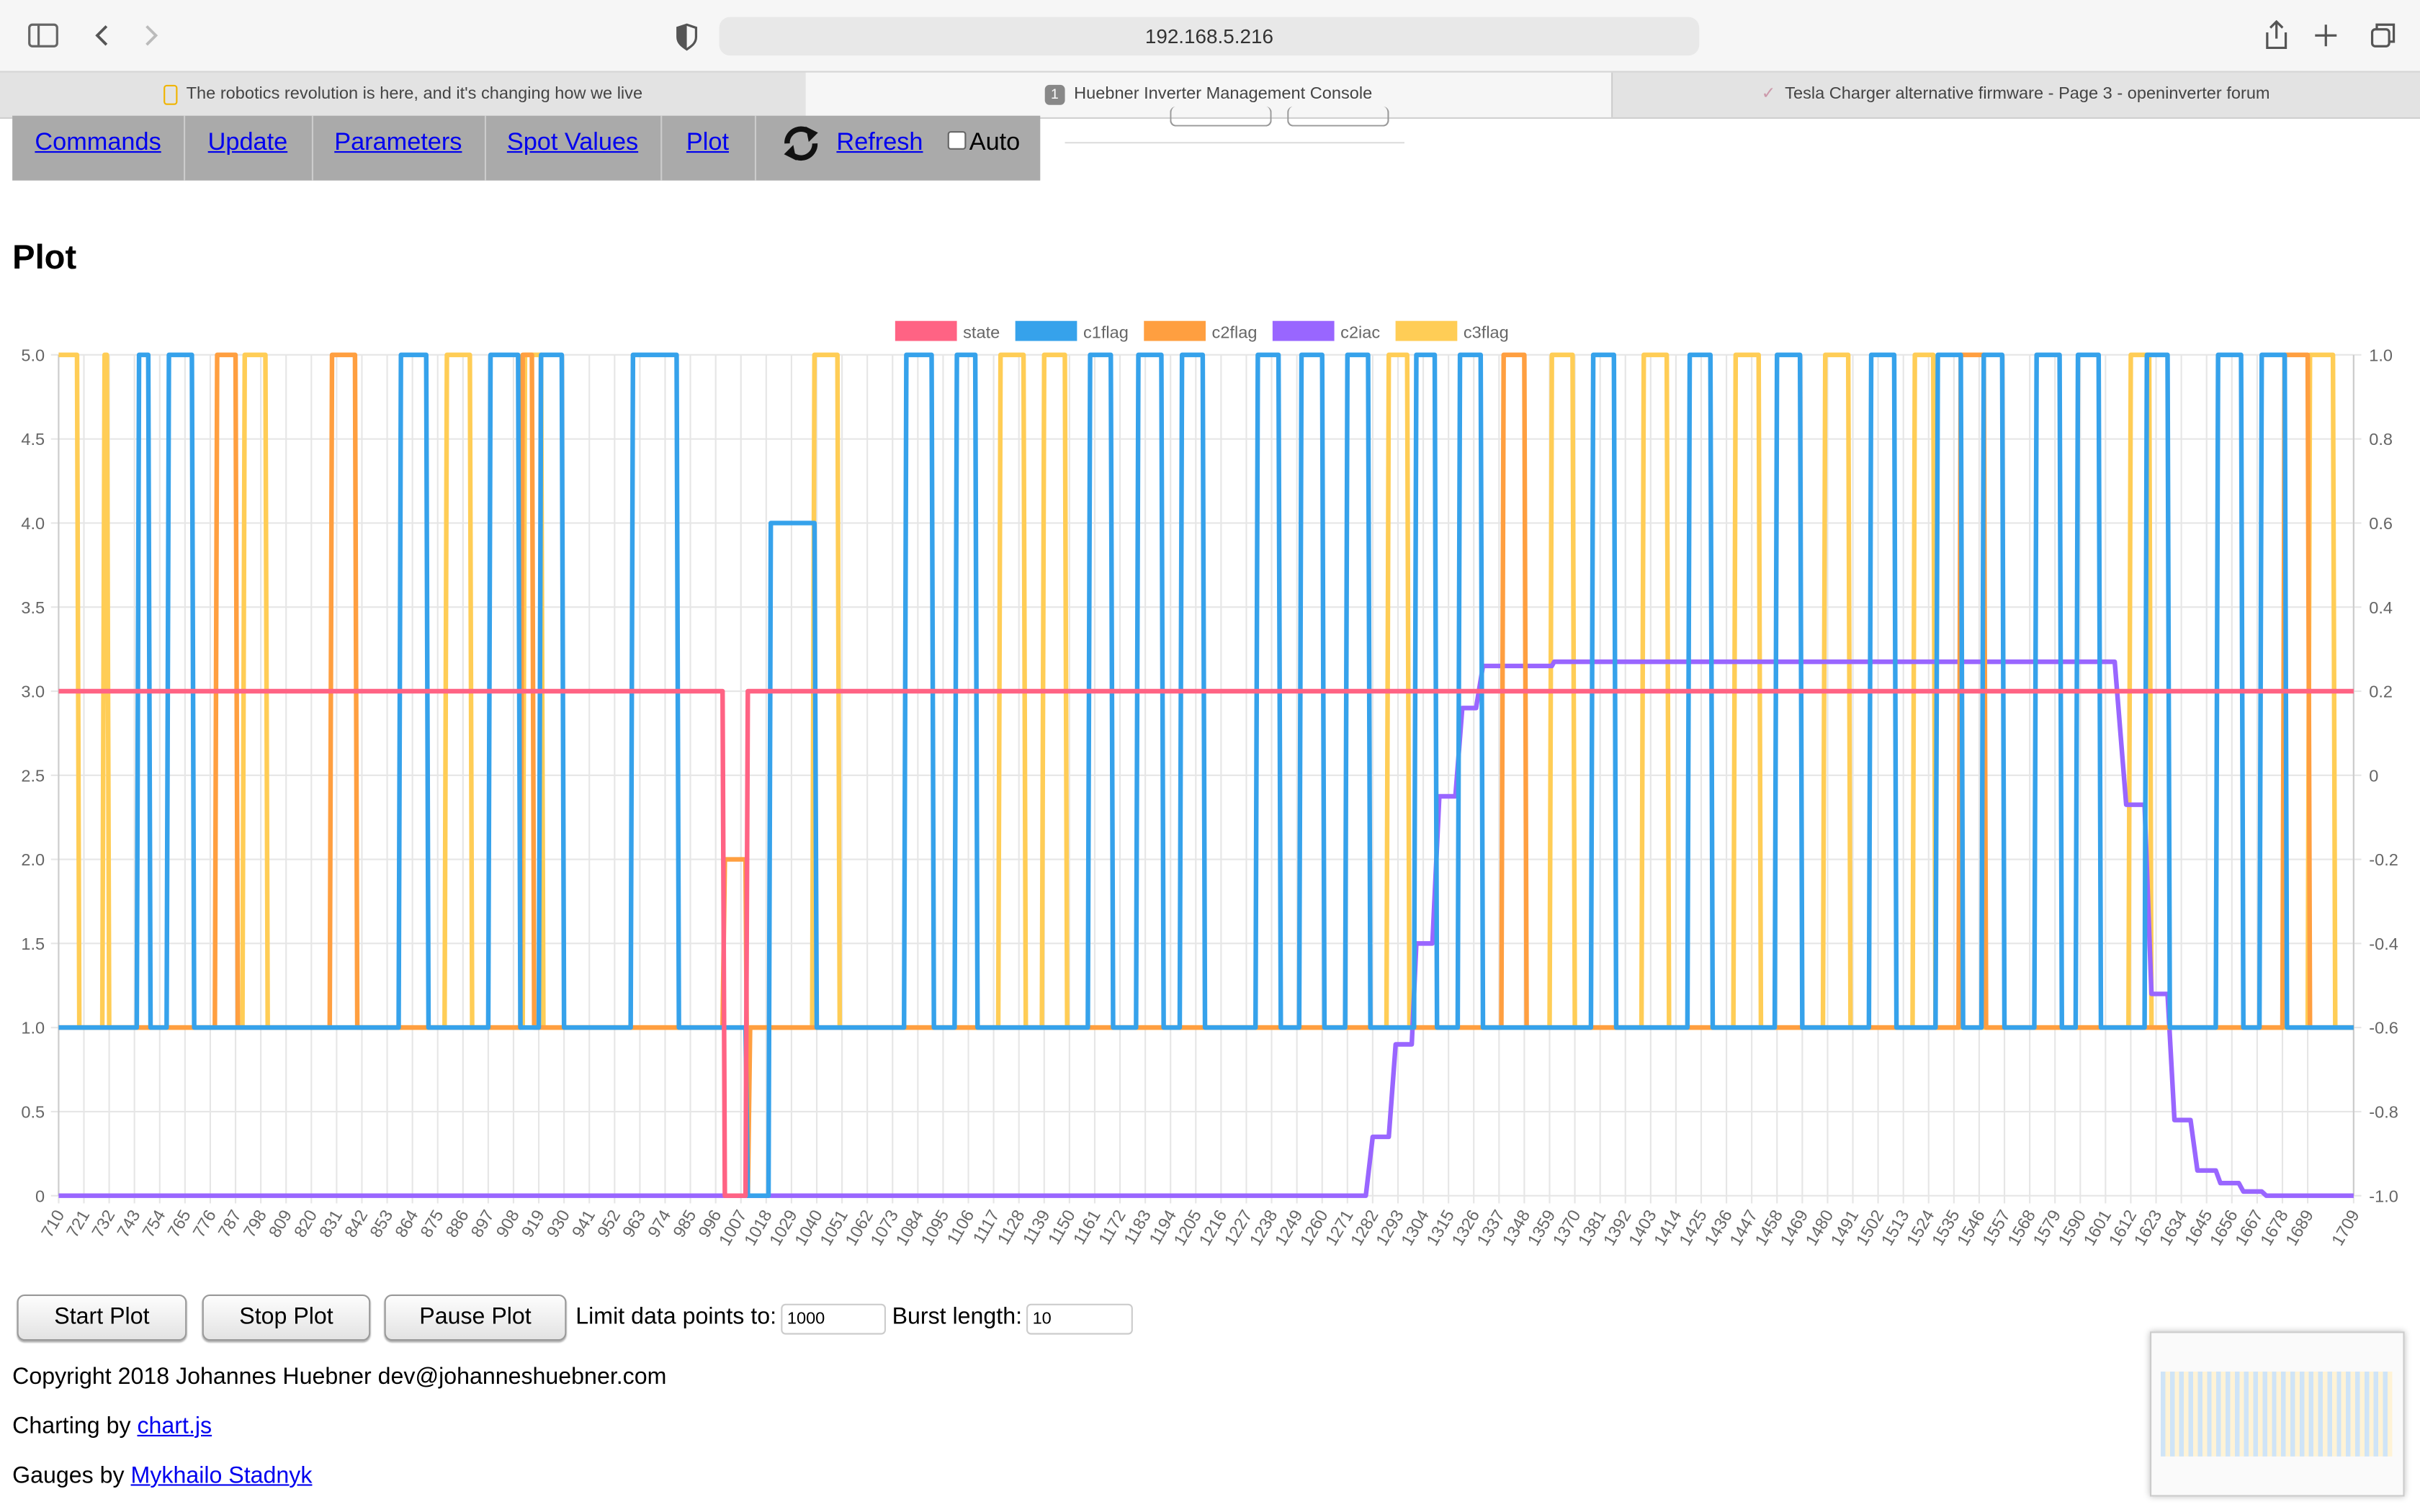  What do you see at coordinates (174, 1426) in the screenshot?
I see `link: chart.js` at bounding box center [174, 1426].